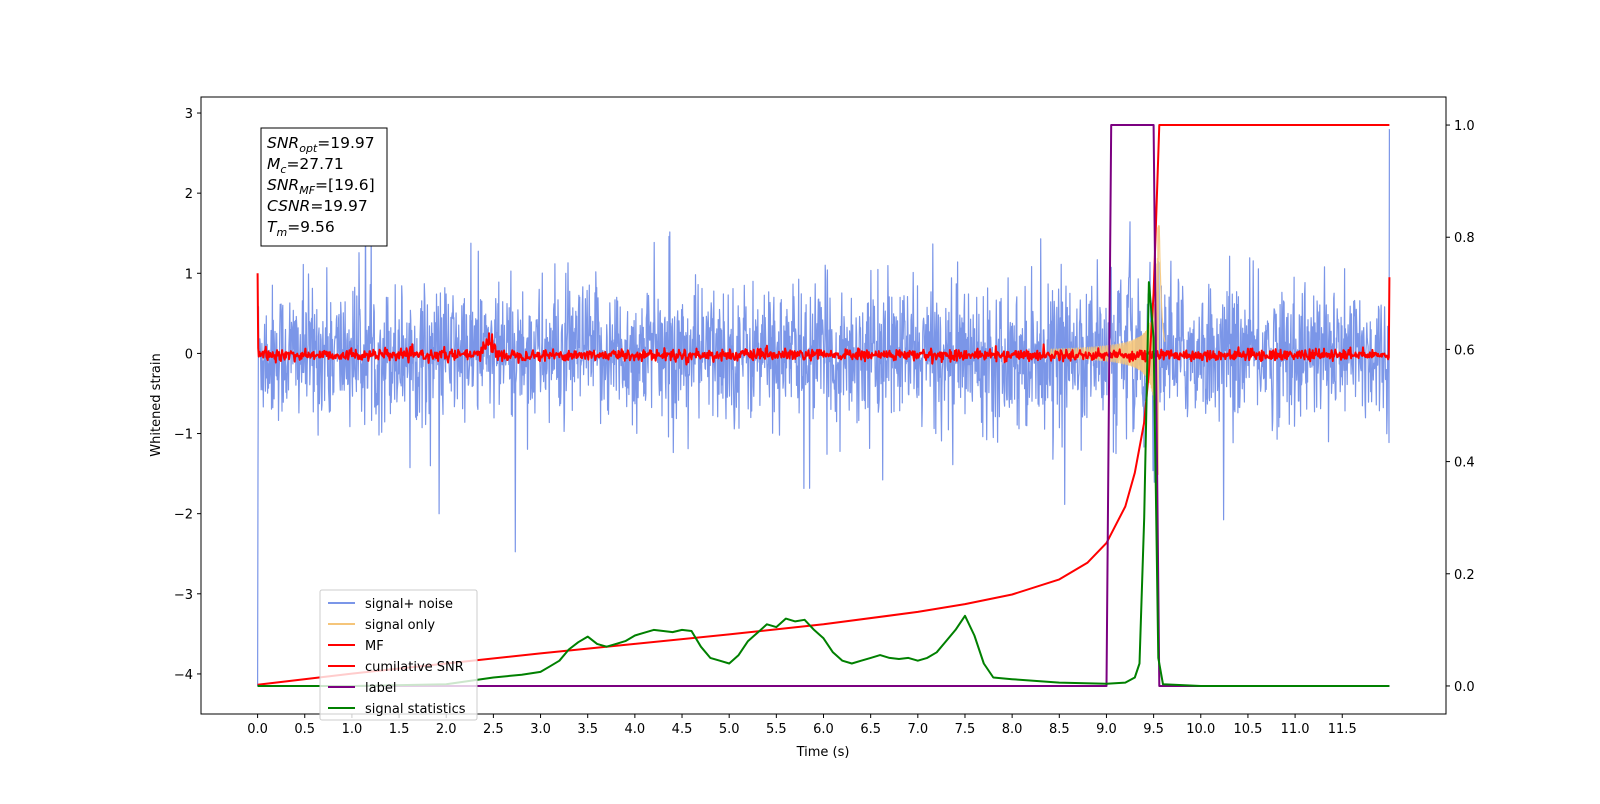  I want to click on legend-label: signal+ noise, so click(409, 604).